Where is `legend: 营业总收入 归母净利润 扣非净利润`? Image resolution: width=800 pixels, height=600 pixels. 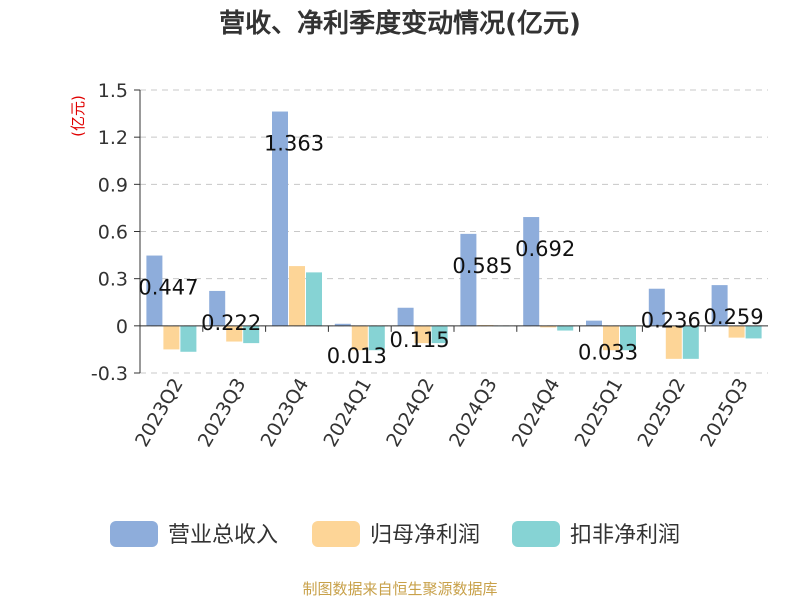
legend: 营业总收入 归母净利润 扣非净利润 is located at coordinates (395, 534).